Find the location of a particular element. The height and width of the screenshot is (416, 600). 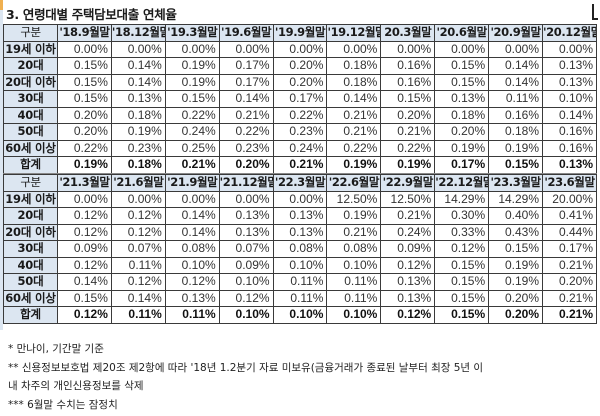

column-header: '20.6월말 is located at coordinates (462, 33).